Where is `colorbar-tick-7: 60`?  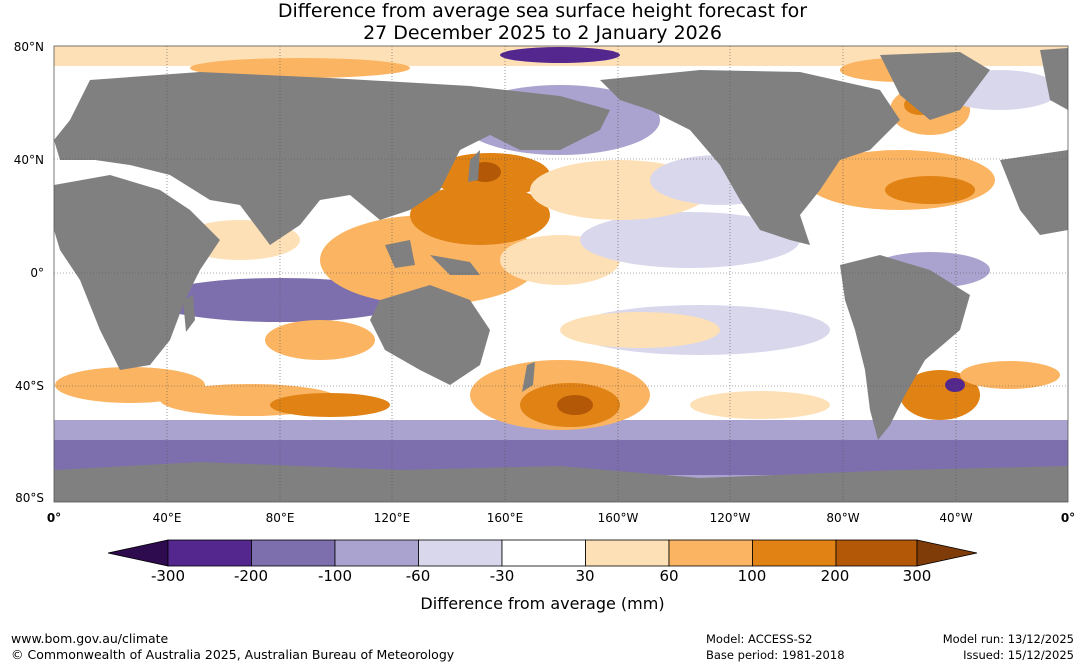
colorbar-tick-7: 60 is located at coordinates (669, 576).